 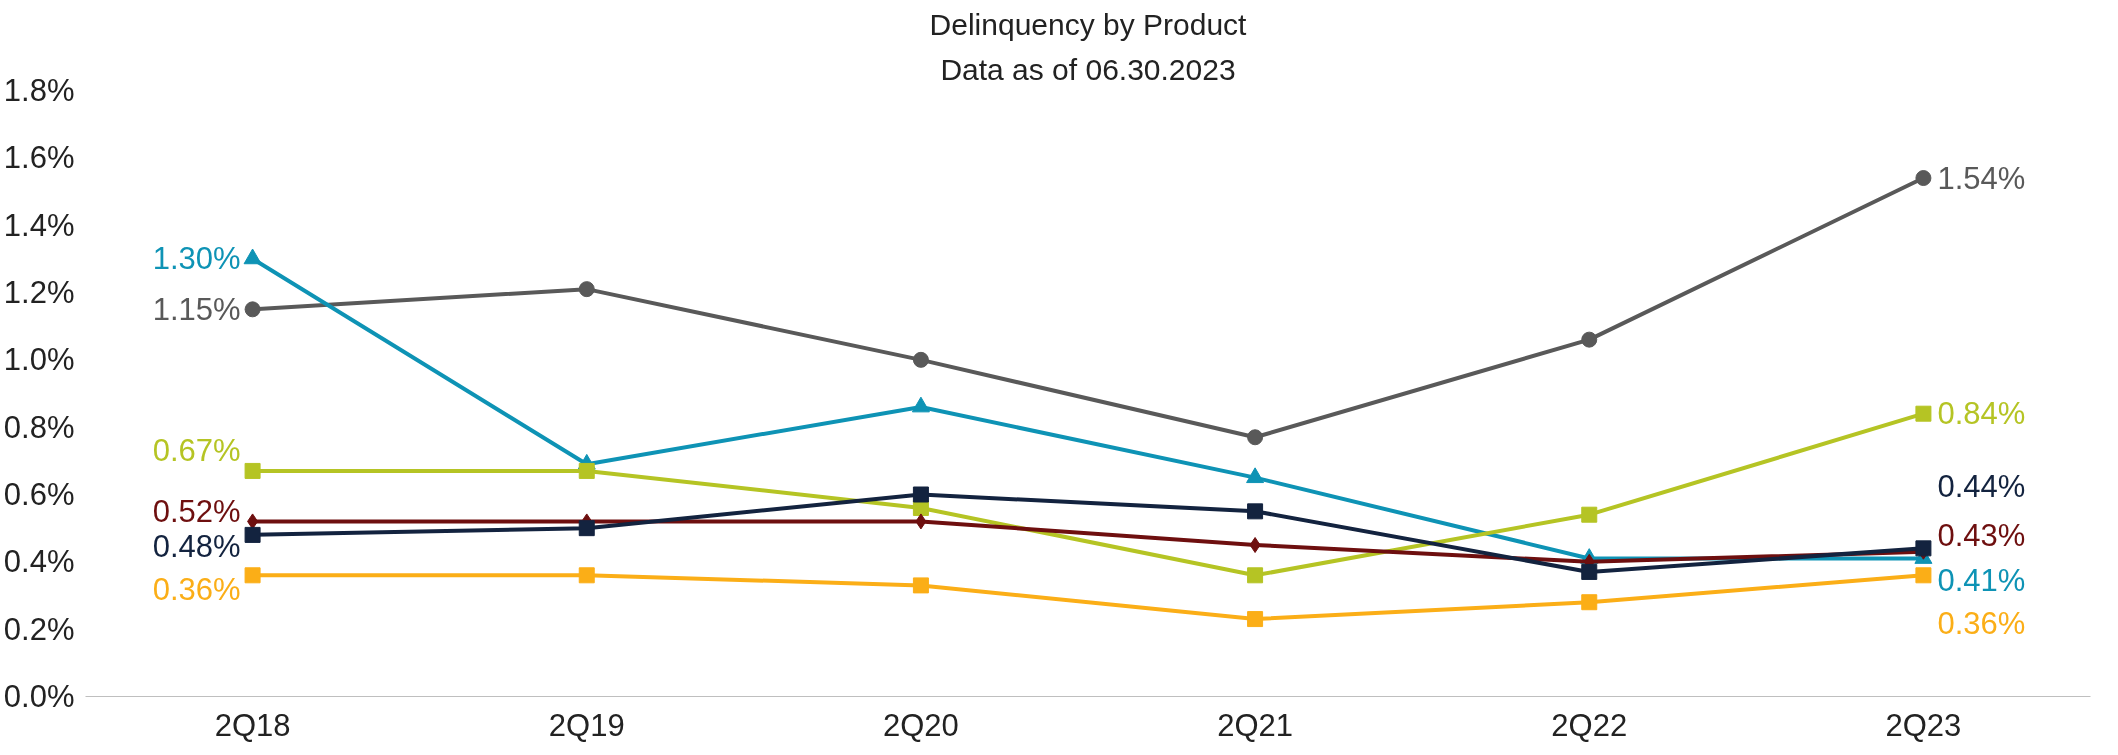 I want to click on x-tick-label: 2Q20, so click(x=921, y=725).